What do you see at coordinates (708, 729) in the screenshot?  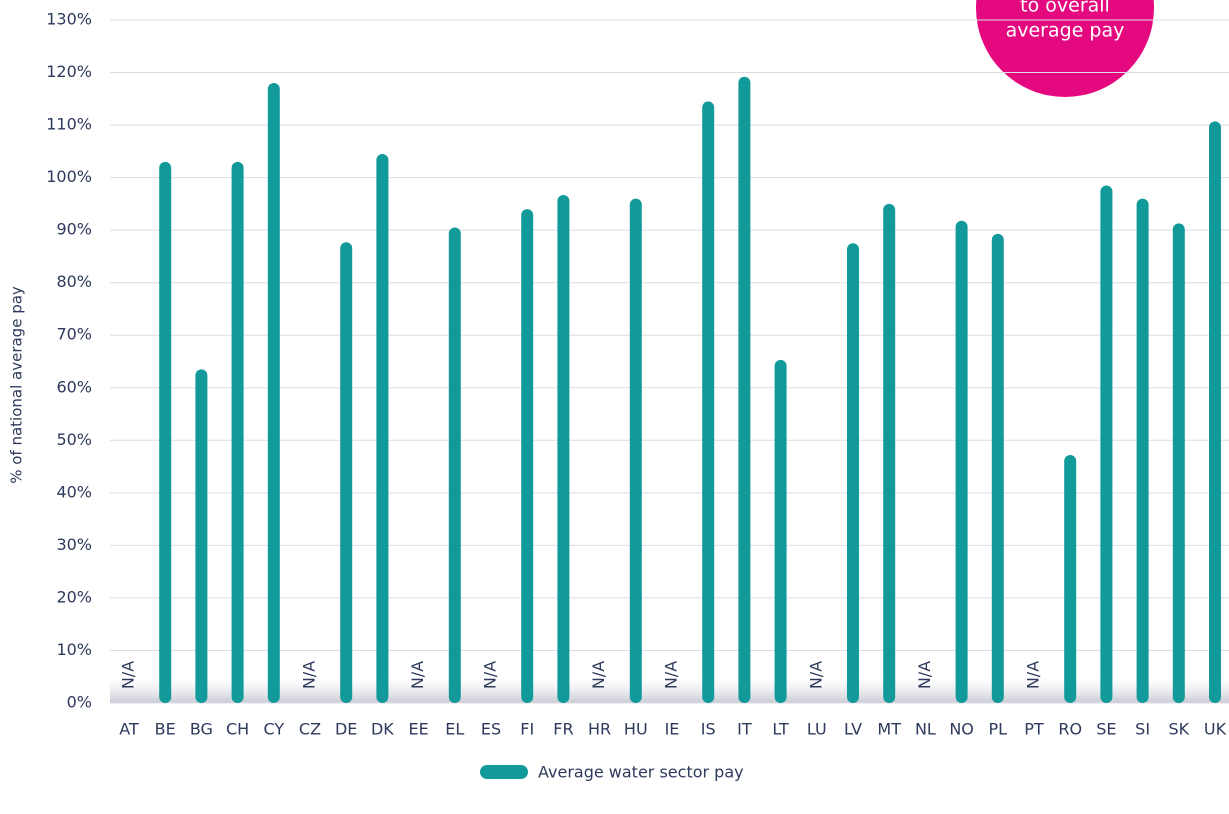 I see `x-tick-label: IS` at bounding box center [708, 729].